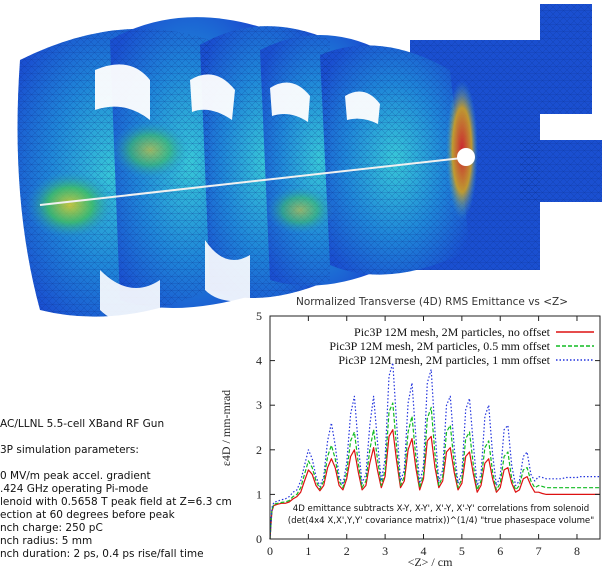  What do you see at coordinates (431, 562) in the screenshot?
I see `x-axis-label: <Z> / cm` at bounding box center [431, 562].